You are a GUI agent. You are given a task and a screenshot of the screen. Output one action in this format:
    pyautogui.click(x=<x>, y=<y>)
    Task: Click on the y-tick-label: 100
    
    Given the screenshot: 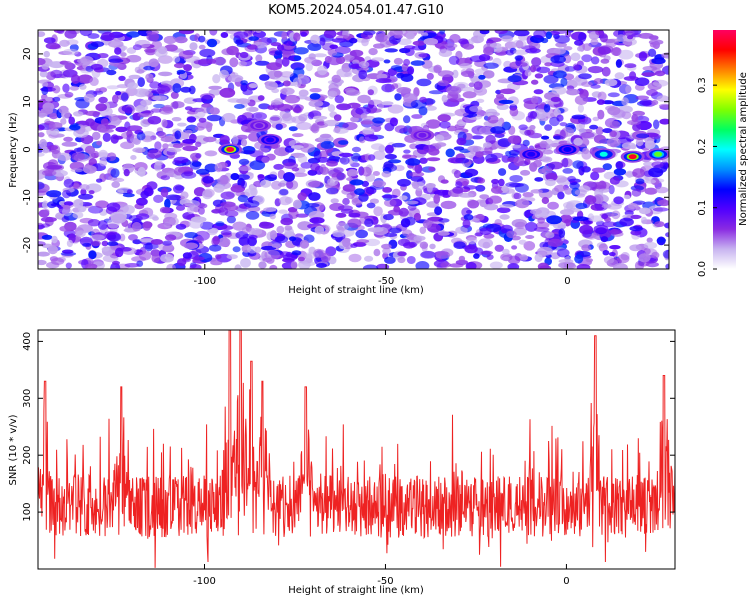 What is the action you would take?
    pyautogui.click(x=27, y=512)
    